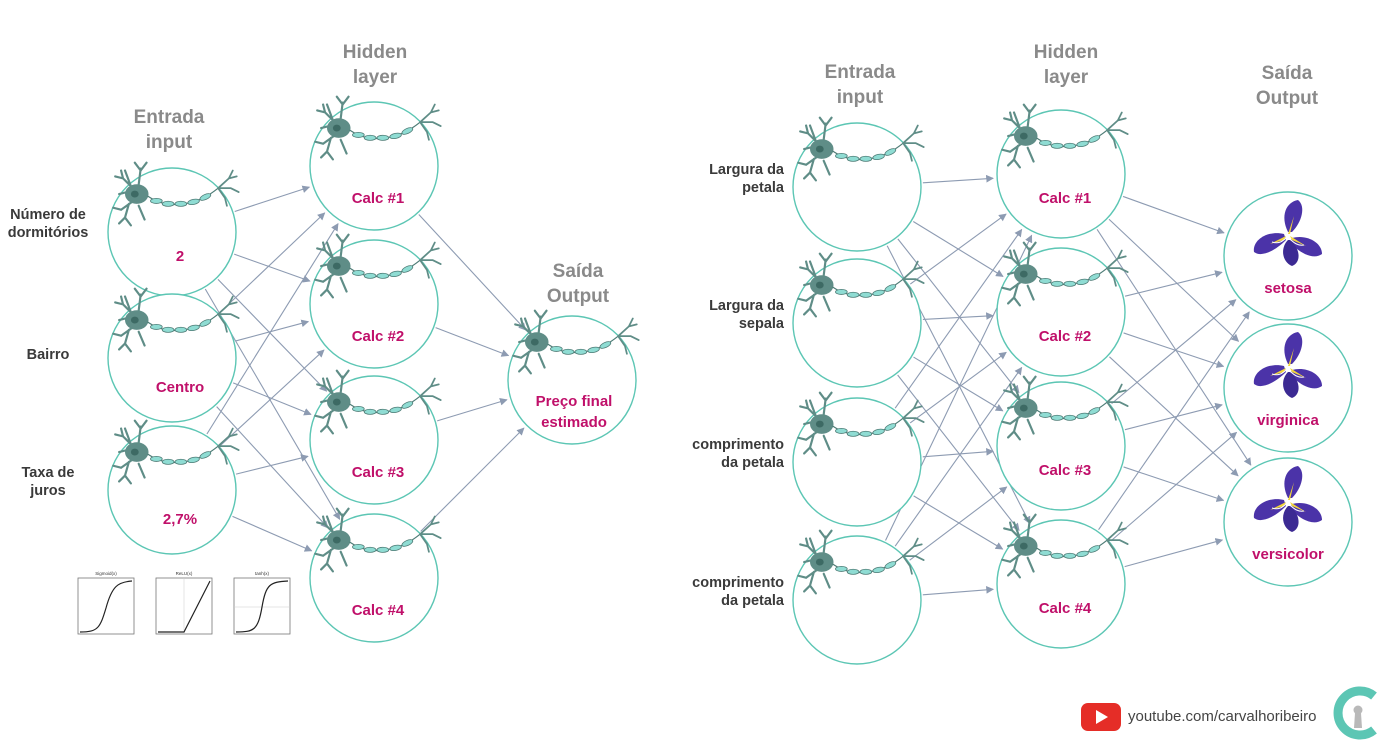 This screenshot has width=1385, height=747. I want to click on youtube-icon, so click(1101, 717).